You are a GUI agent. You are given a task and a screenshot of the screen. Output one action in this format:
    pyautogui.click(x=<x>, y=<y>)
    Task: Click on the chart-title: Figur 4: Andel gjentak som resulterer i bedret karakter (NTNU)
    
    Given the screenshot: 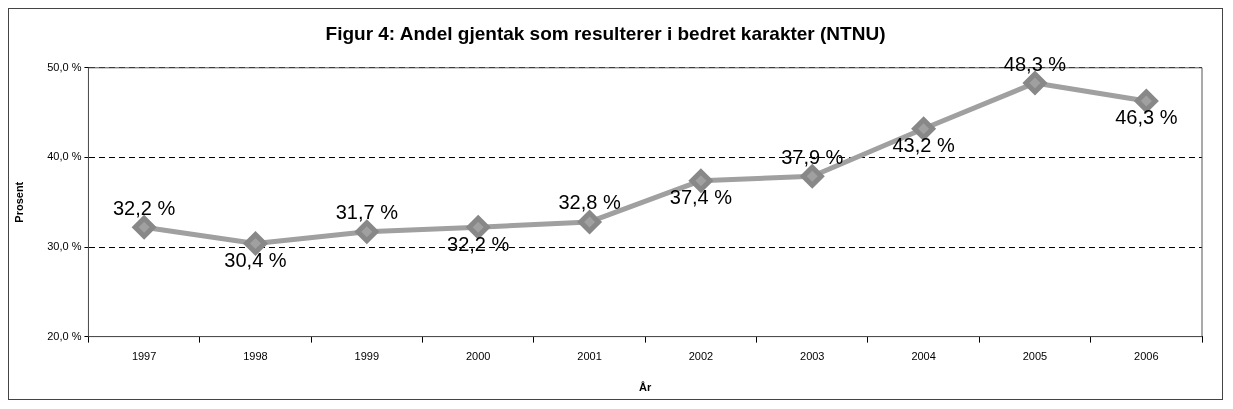 What is the action you would take?
    pyautogui.click(x=605, y=33)
    